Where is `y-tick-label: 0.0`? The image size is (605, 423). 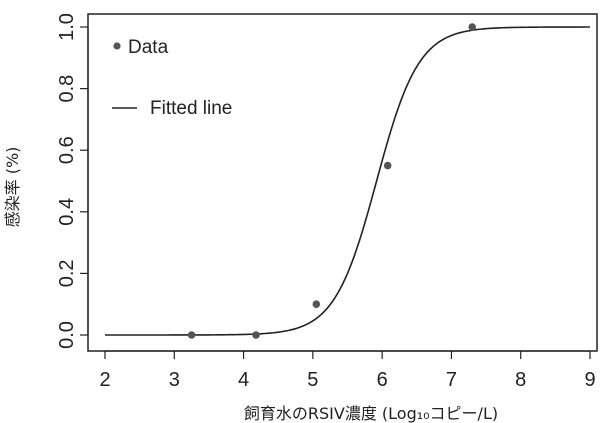 y-tick-label: 0.0 is located at coordinates (67, 335).